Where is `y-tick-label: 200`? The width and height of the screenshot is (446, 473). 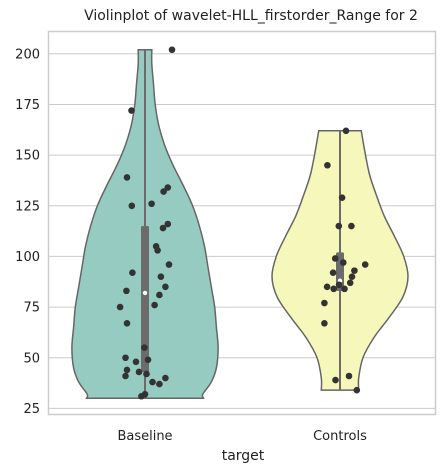
y-tick-label: 200 is located at coordinates (27, 54).